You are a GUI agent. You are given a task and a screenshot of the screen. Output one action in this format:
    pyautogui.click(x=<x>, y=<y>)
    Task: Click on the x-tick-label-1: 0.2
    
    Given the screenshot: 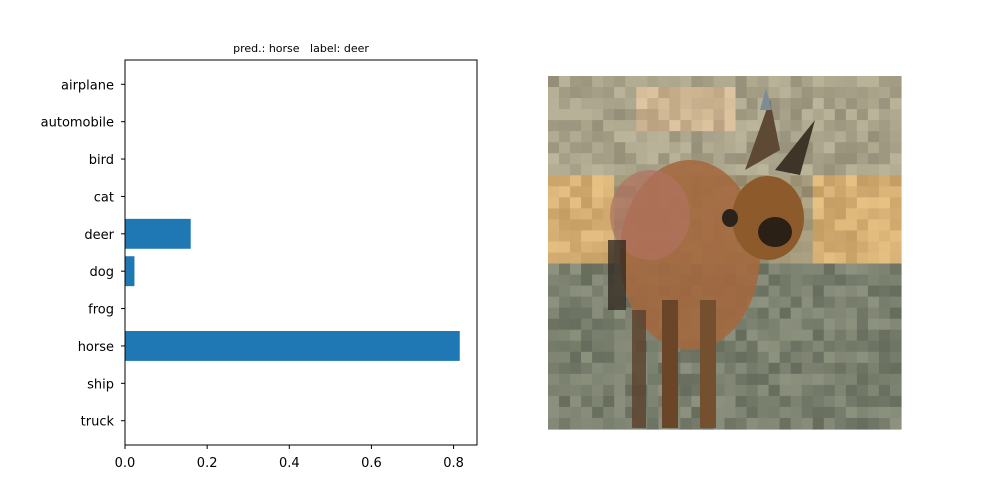 What is the action you would take?
    pyautogui.click(x=207, y=463)
    